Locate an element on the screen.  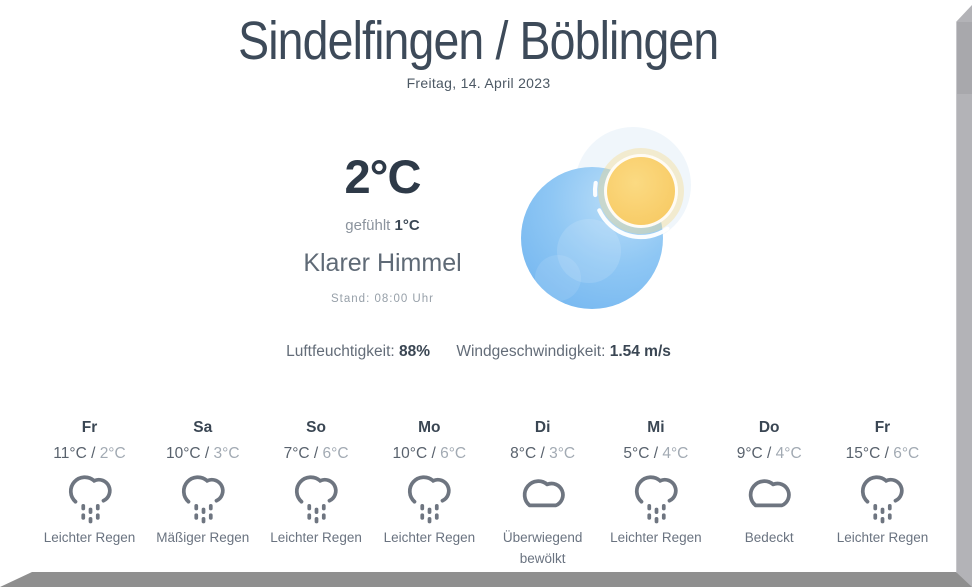
forecast-low-temp: 2°C is located at coordinates (112, 454).